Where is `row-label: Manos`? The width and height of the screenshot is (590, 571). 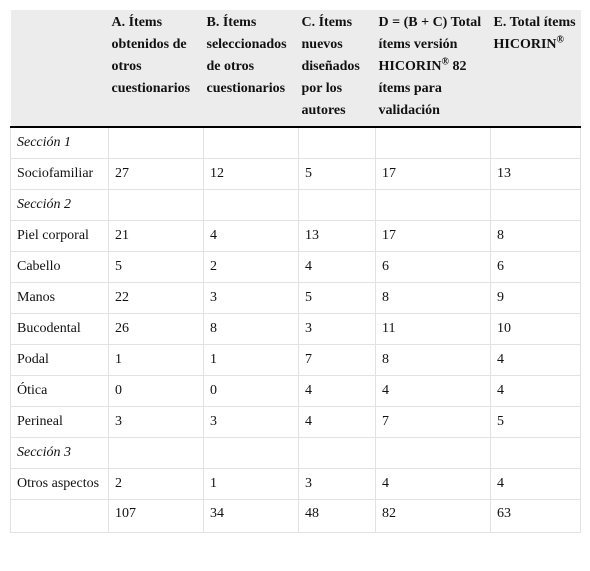
row-label: Manos is located at coordinates (59, 298).